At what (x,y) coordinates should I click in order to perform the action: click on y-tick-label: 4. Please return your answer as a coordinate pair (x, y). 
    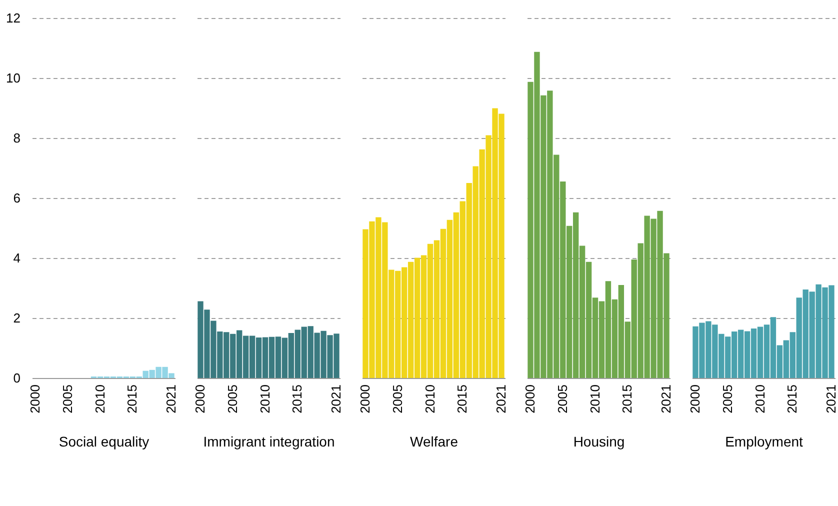
    Looking at the image, I should click on (16, 258).